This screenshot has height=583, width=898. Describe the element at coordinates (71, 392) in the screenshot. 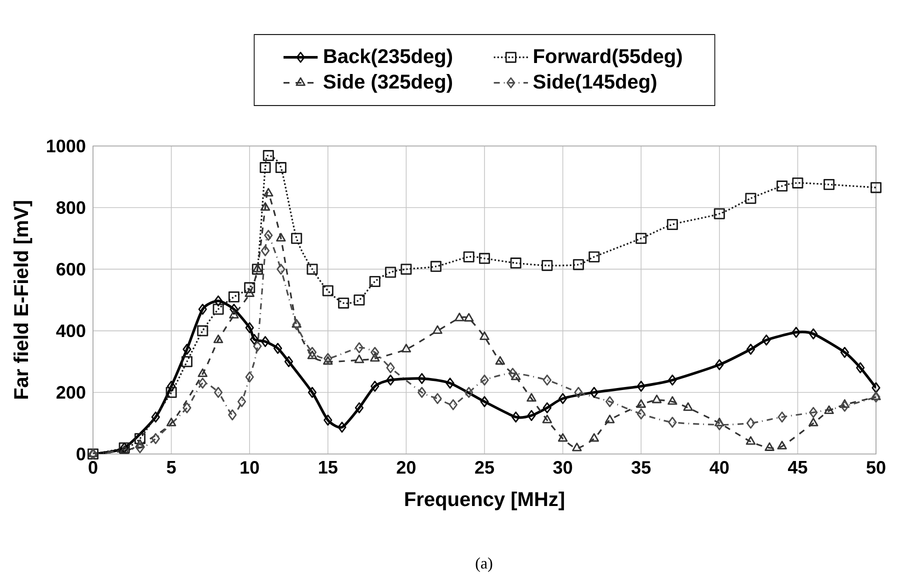

I see `y-tick-label: 200` at that location.